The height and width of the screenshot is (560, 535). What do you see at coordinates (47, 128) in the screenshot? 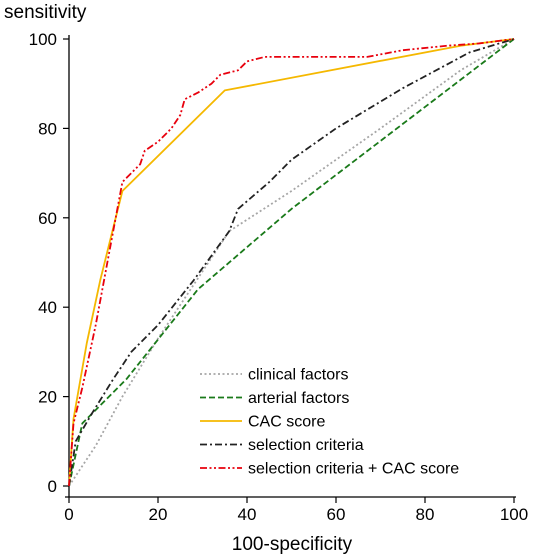
I see `y-tick-label: 80` at bounding box center [47, 128].